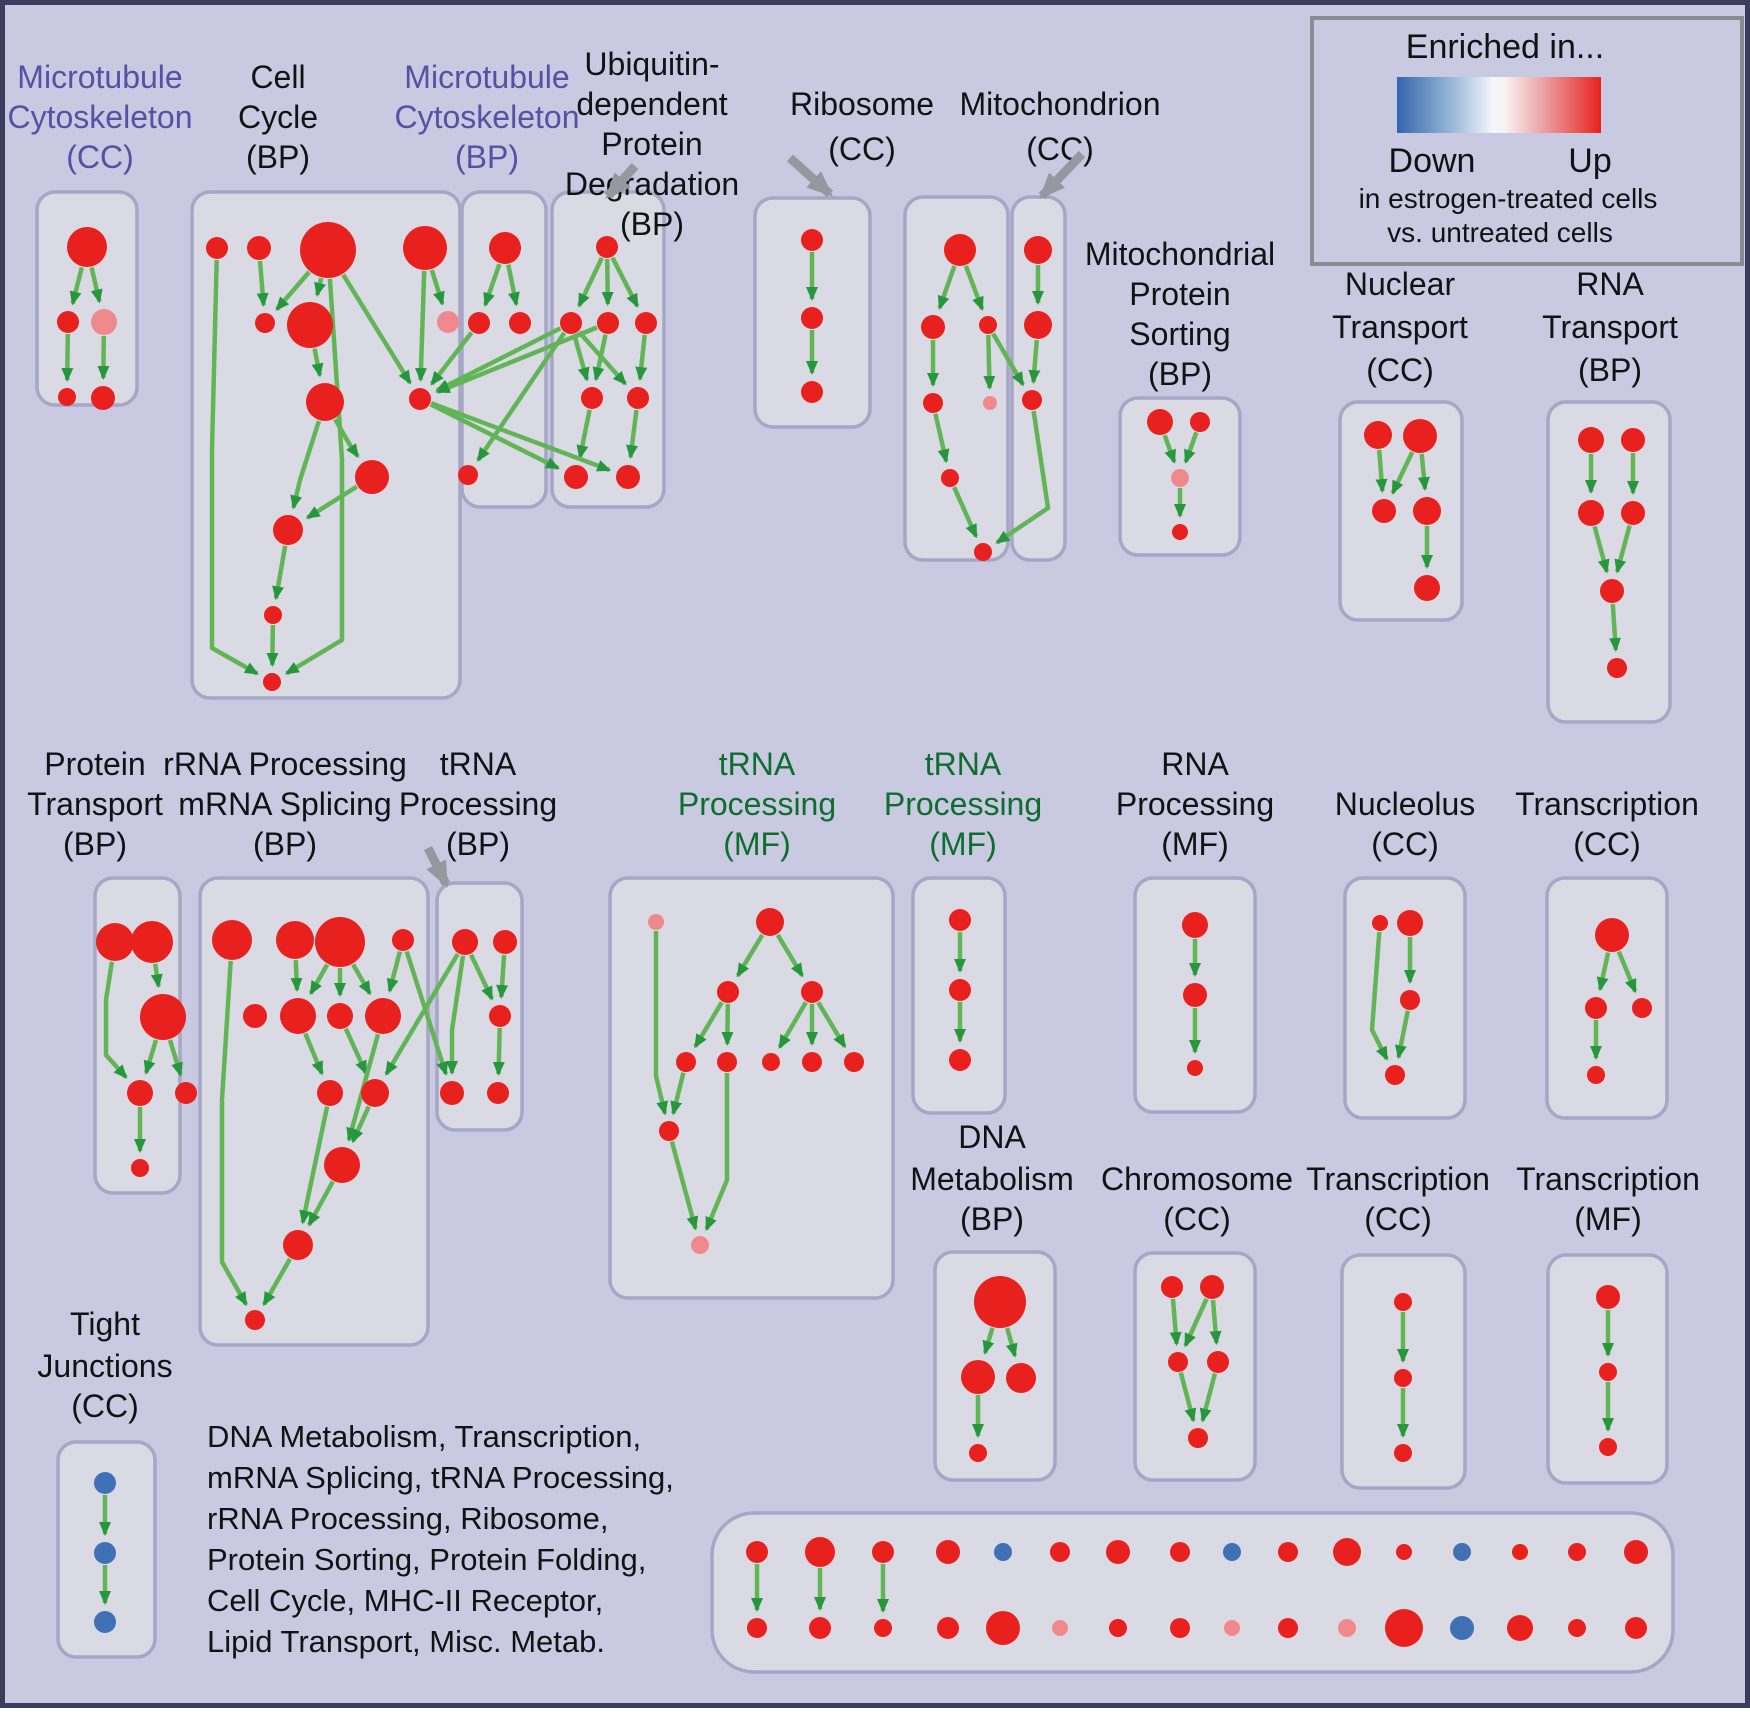 The image size is (1750, 1720). What do you see at coordinates (1192, 1592) in the screenshot?
I see `mixed-terms-box` at bounding box center [1192, 1592].